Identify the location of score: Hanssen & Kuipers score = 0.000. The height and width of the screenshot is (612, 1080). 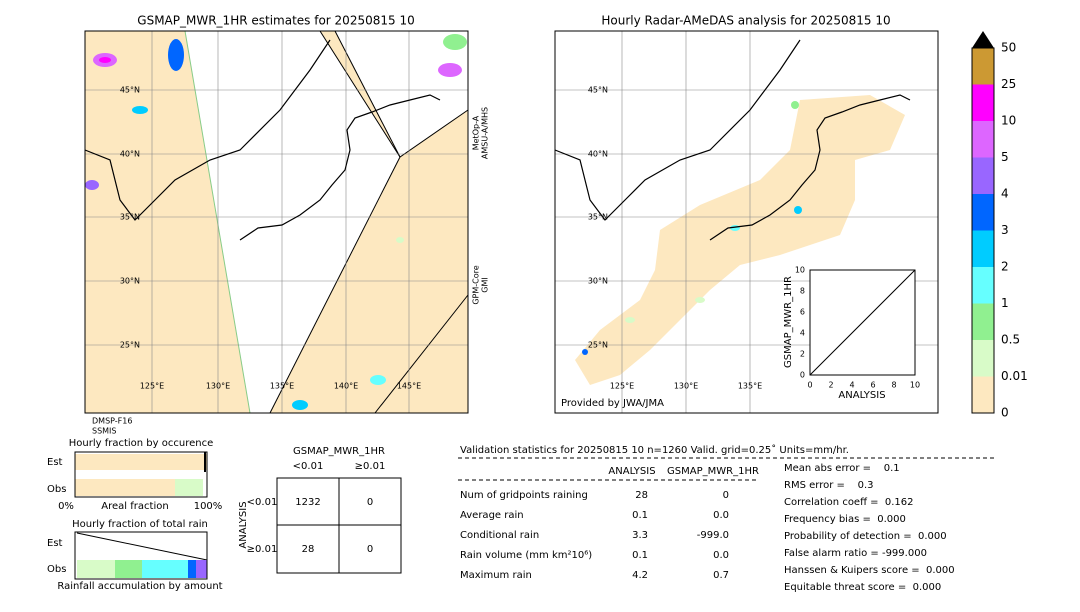
(869, 570).